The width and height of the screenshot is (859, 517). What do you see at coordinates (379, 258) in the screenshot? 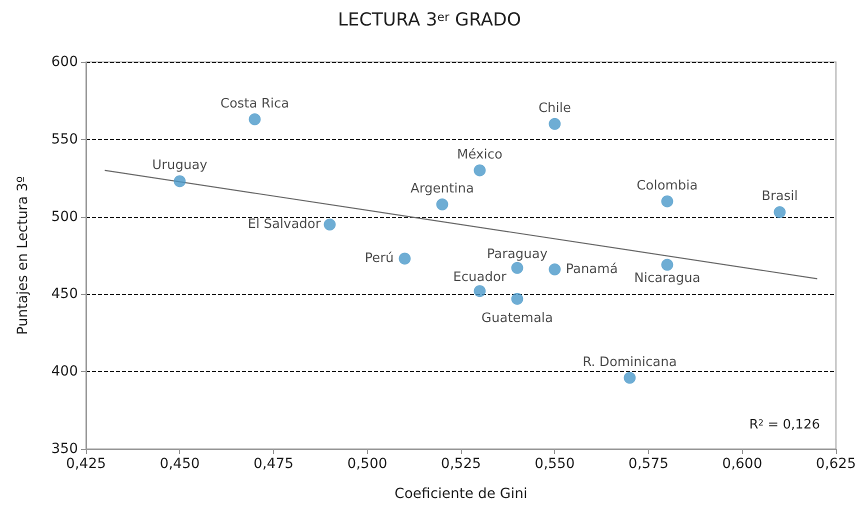
I see `annotation: Perú` at bounding box center [379, 258].